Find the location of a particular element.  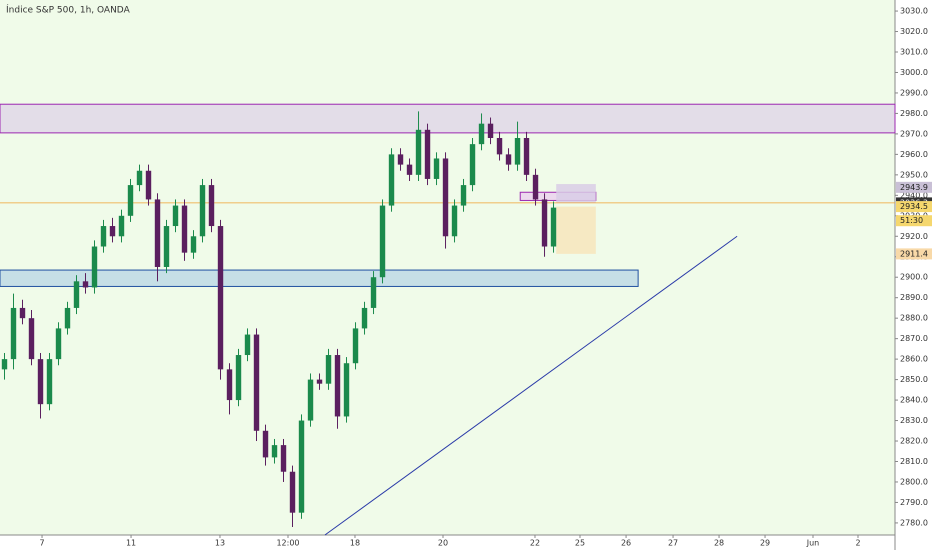

y-tick-label: 2840.0 is located at coordinates (914, 400).